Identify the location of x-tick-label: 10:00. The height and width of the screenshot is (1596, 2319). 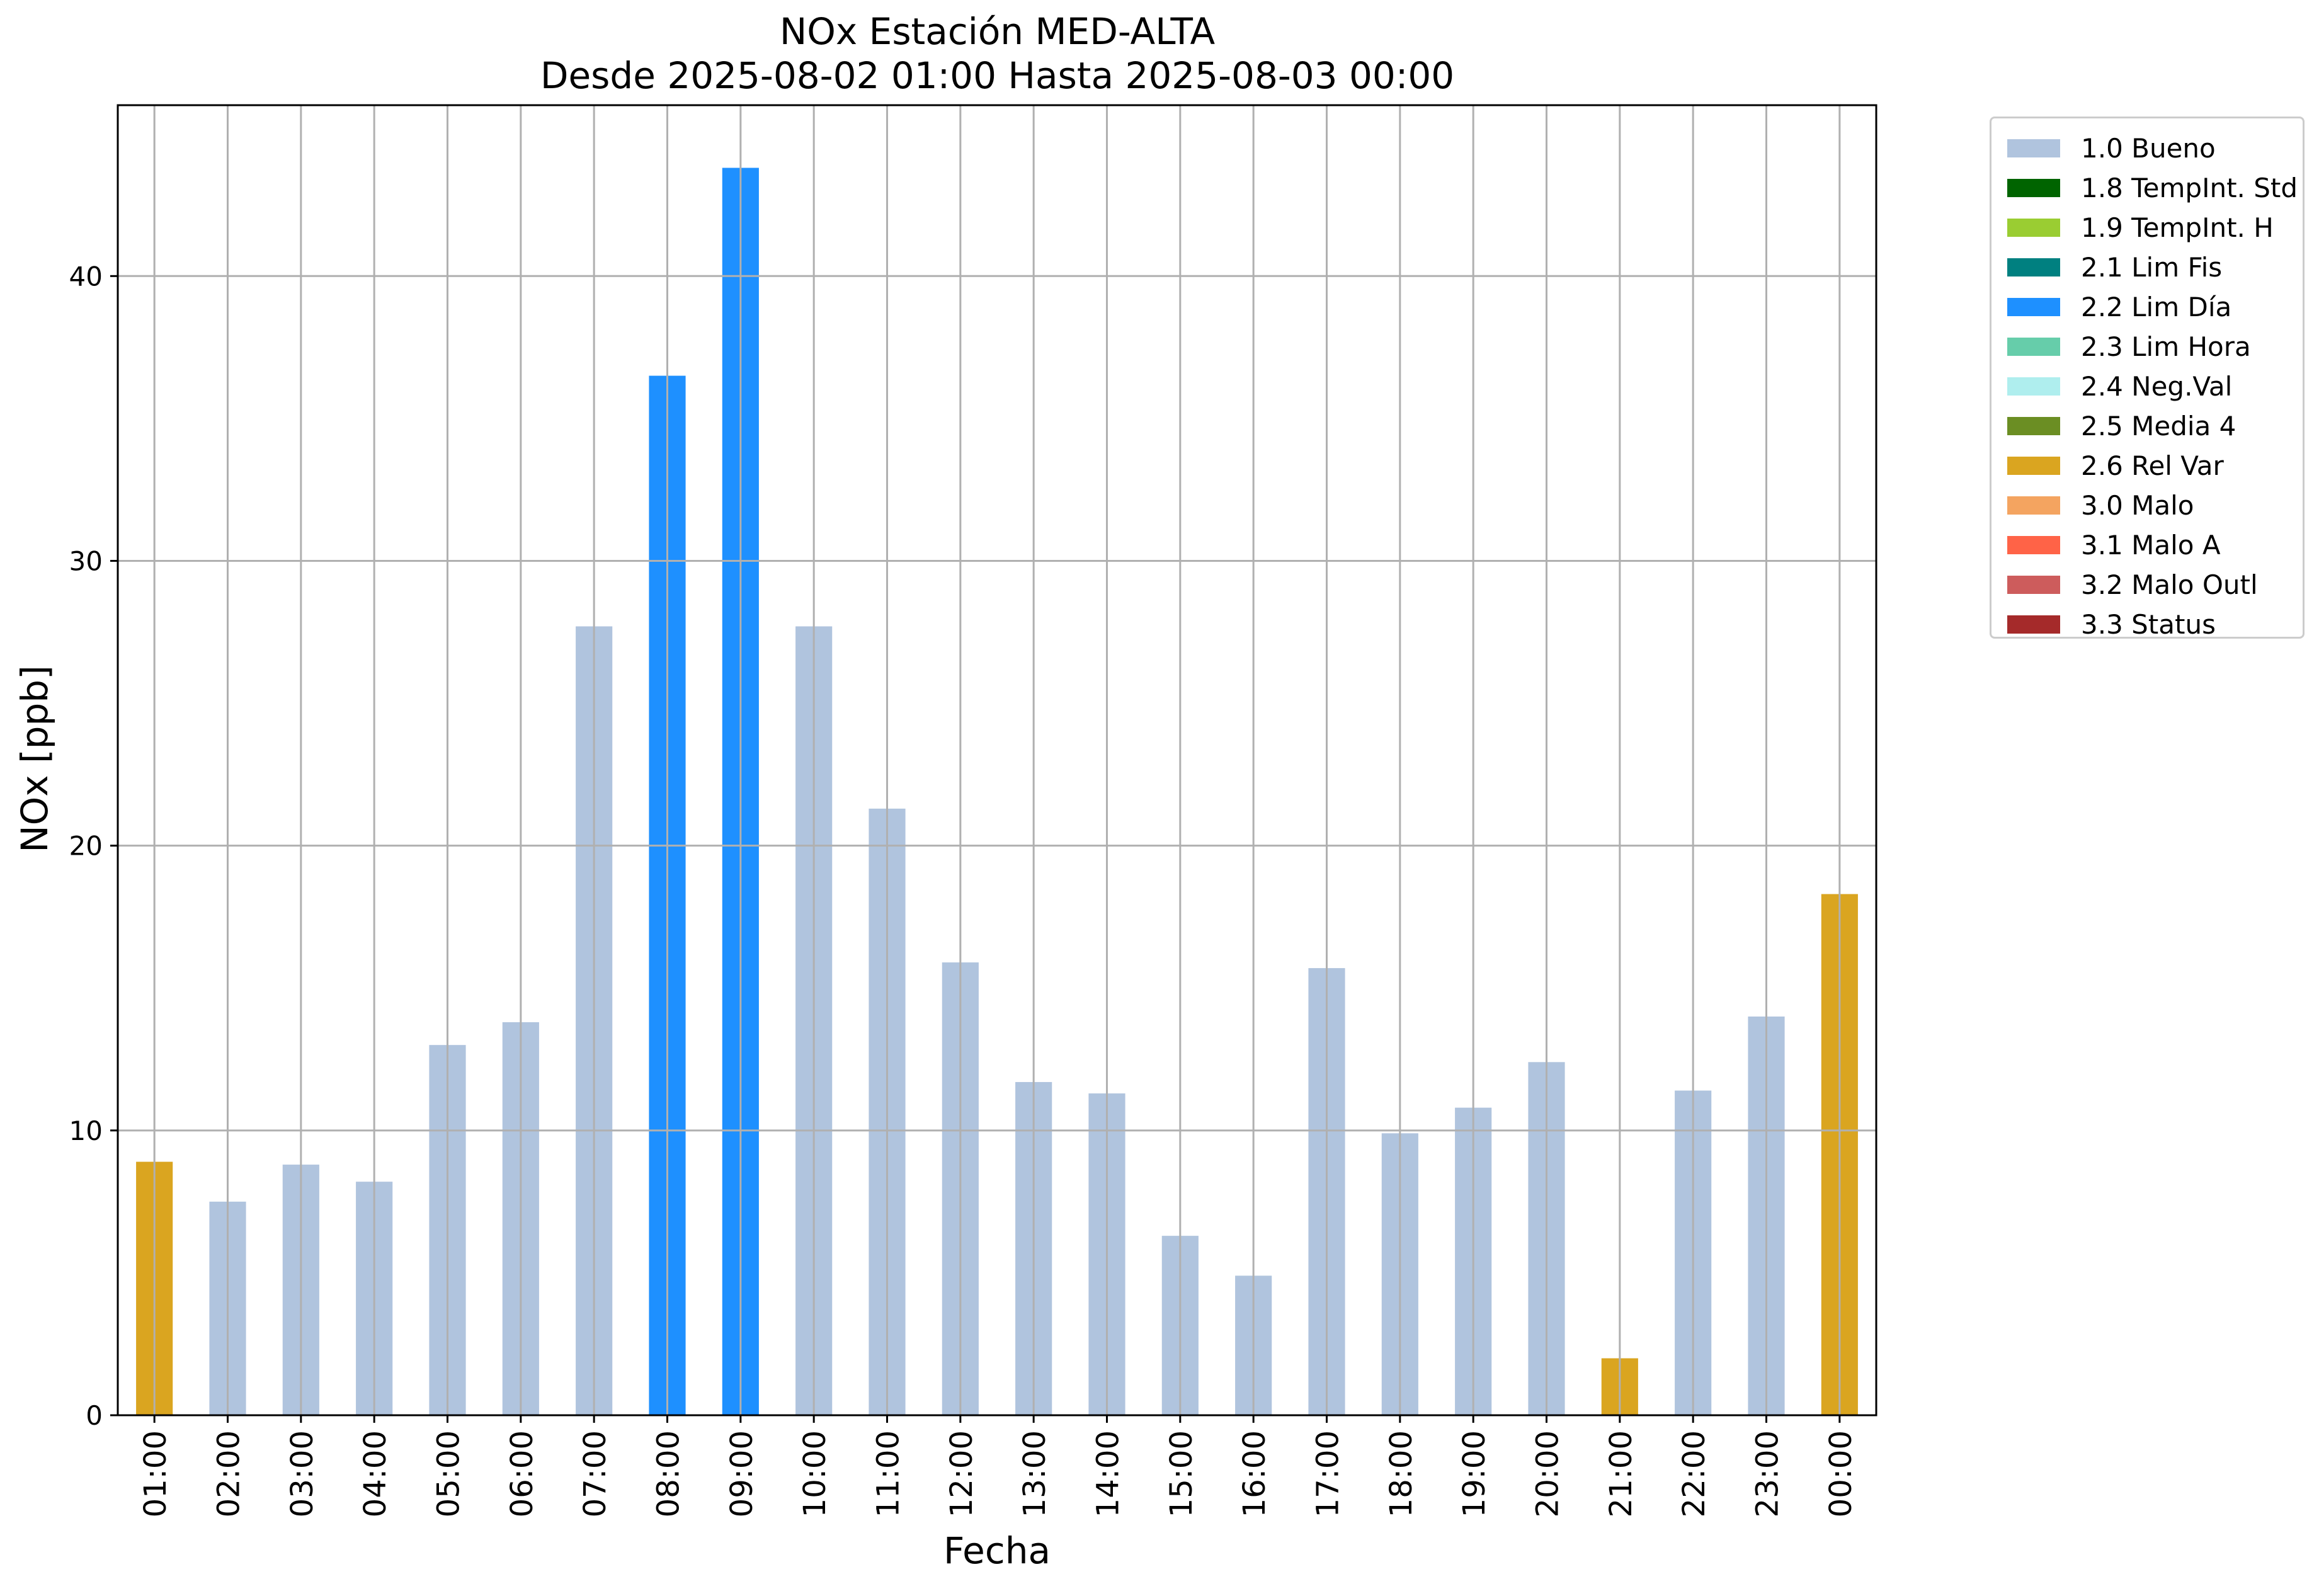
(815, 1473).